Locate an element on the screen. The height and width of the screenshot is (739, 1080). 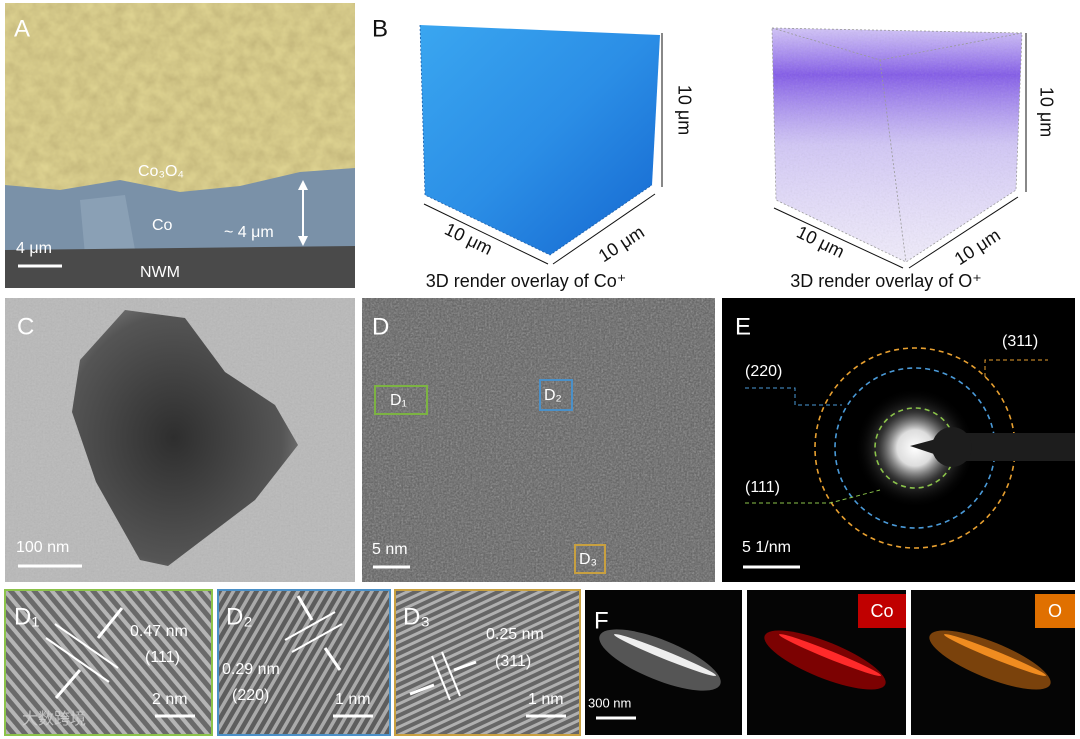
panel-label: F is located at coordinates (601, 620).